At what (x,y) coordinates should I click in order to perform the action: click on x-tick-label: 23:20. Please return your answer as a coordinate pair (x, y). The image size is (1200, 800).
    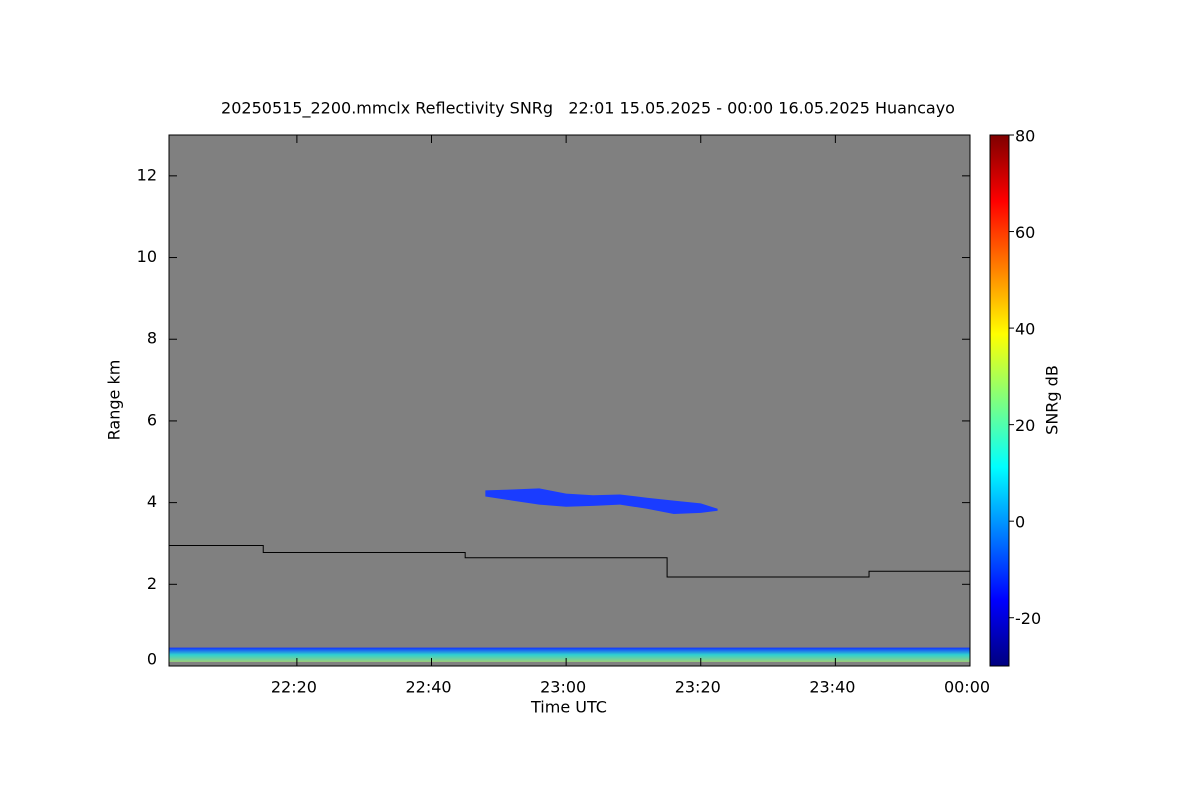
    Looking at the image, I should click on (698, 687).